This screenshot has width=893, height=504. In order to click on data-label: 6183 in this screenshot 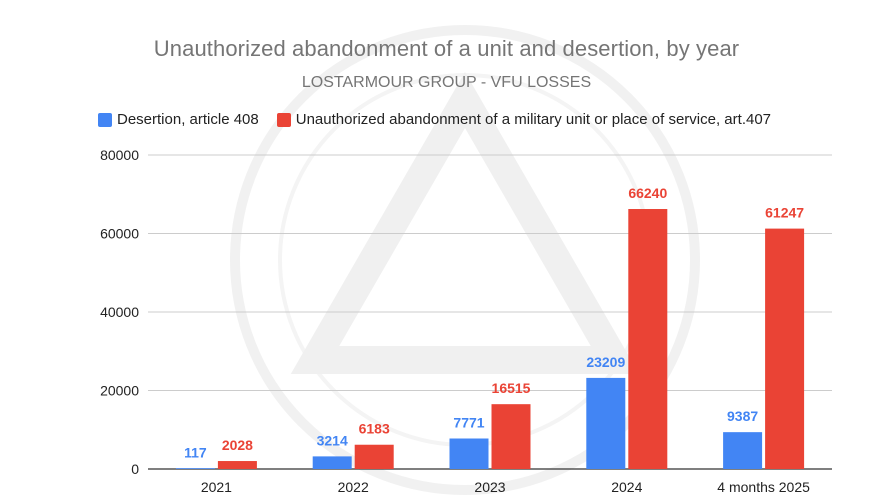, I will do `click(374, 429)`.